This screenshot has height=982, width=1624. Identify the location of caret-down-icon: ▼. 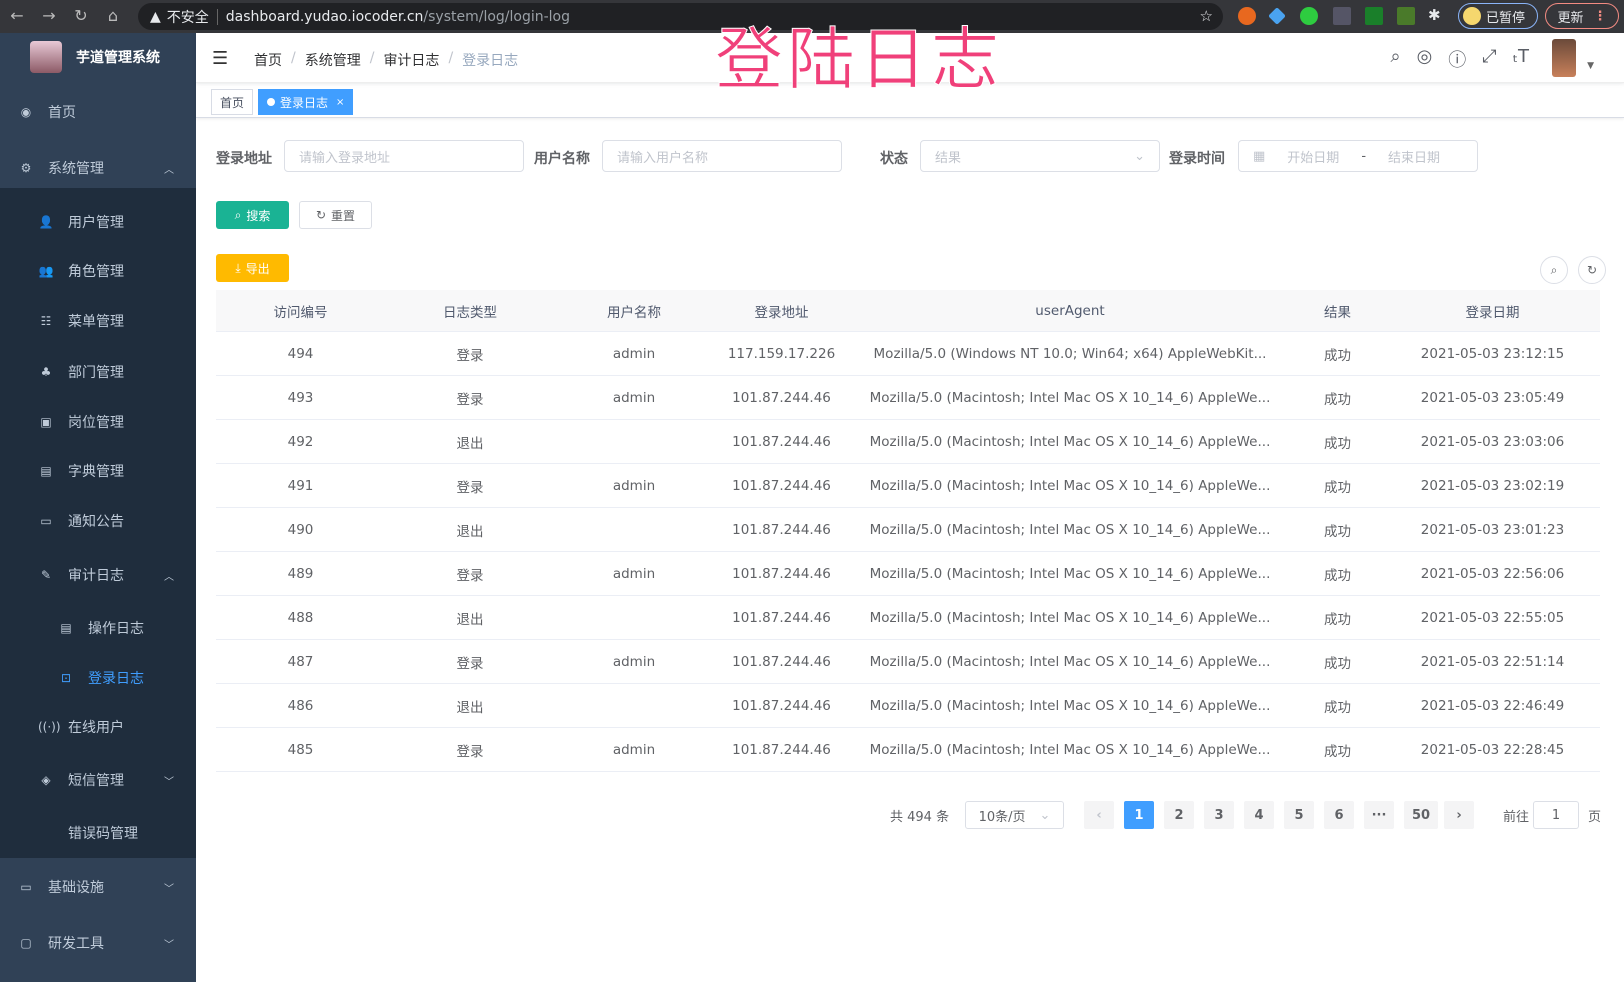
(1590, 66).